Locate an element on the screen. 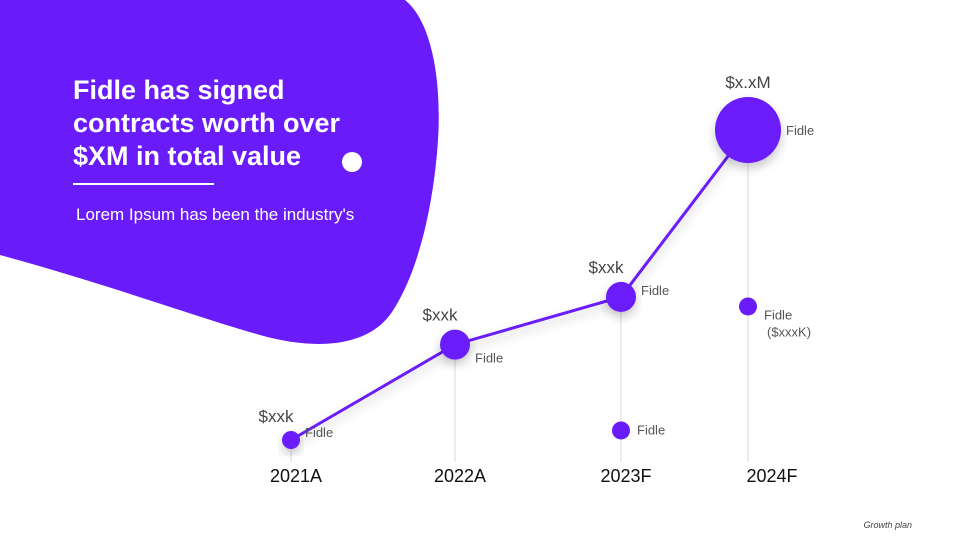 Image resolution: width=960 pixels, height=540 pixels. category-label-2021A: 2021A is located at coordinates (296, 476).